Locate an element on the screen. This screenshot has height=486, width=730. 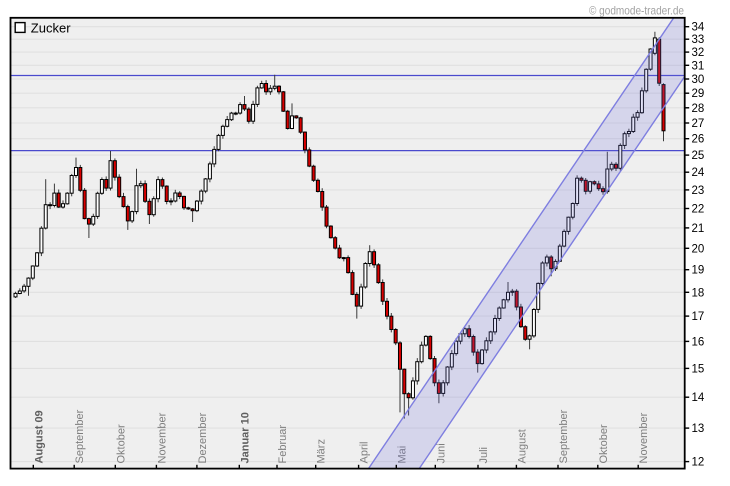
svg-text: 24 is located at coordinates (698, 173).